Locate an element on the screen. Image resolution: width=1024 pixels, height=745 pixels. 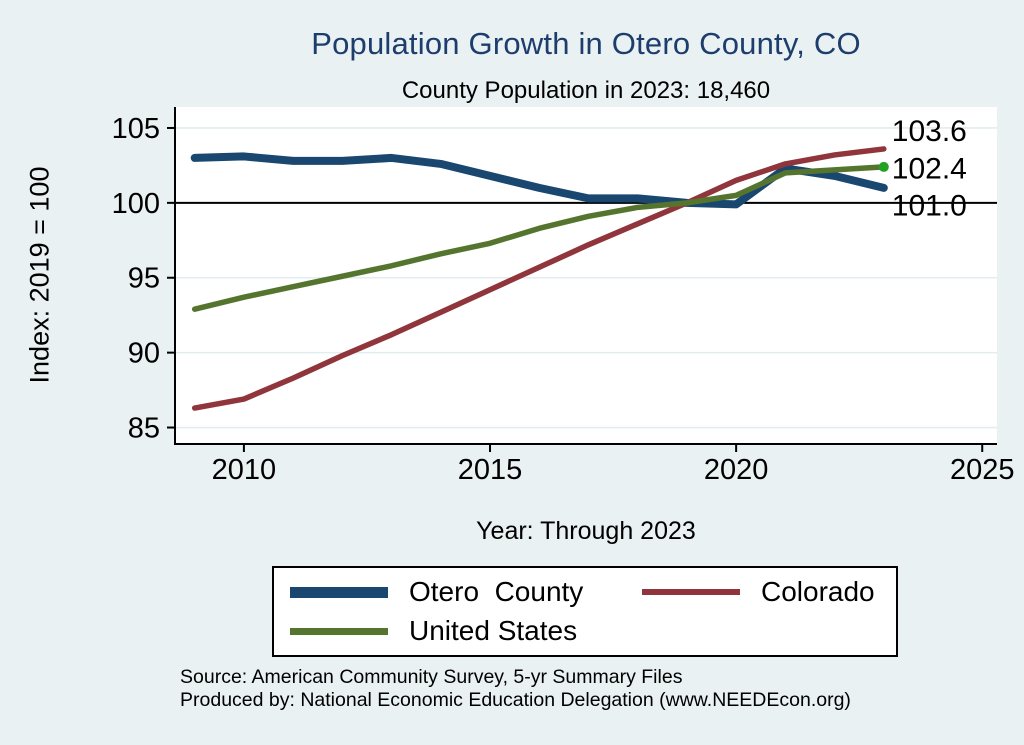
legend-label-colorado: Colorado is located at coordinates (818, 591).